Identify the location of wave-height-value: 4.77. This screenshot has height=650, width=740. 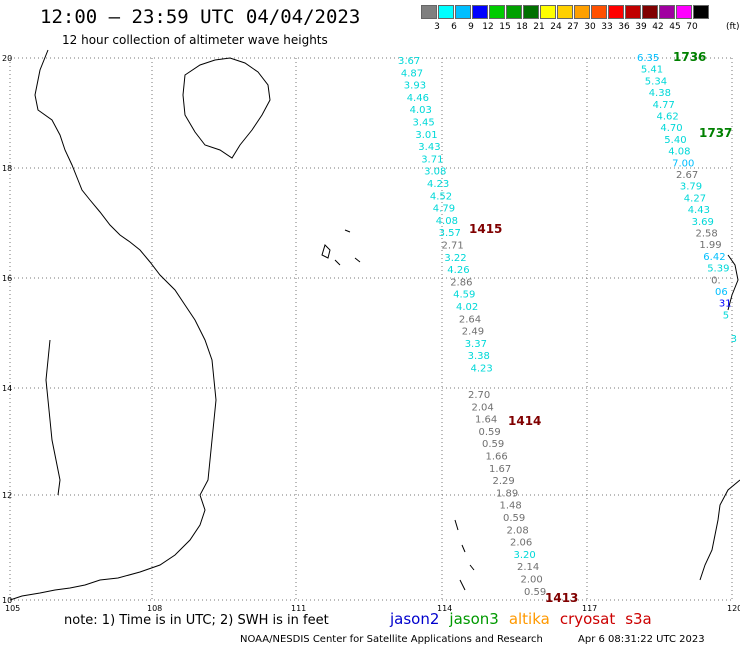
(664, 105).